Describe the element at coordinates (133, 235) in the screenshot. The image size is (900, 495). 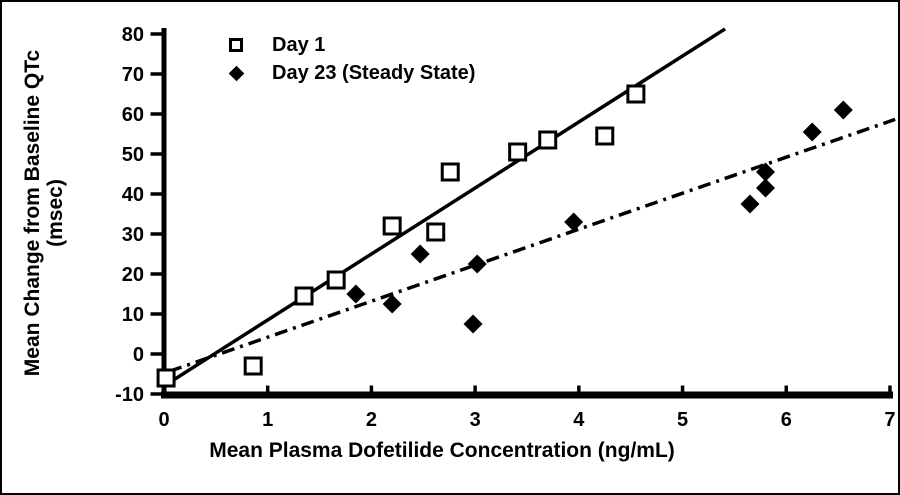
I see `y-tick-label-30: 30` at that location.